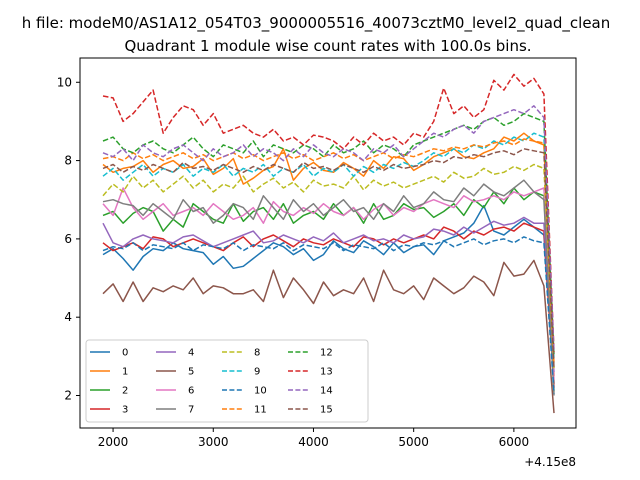  What do you see at coordinates (191, 353) in the screenshot?
I see `legend-label-4: 4` at bounding box center [191, 353].